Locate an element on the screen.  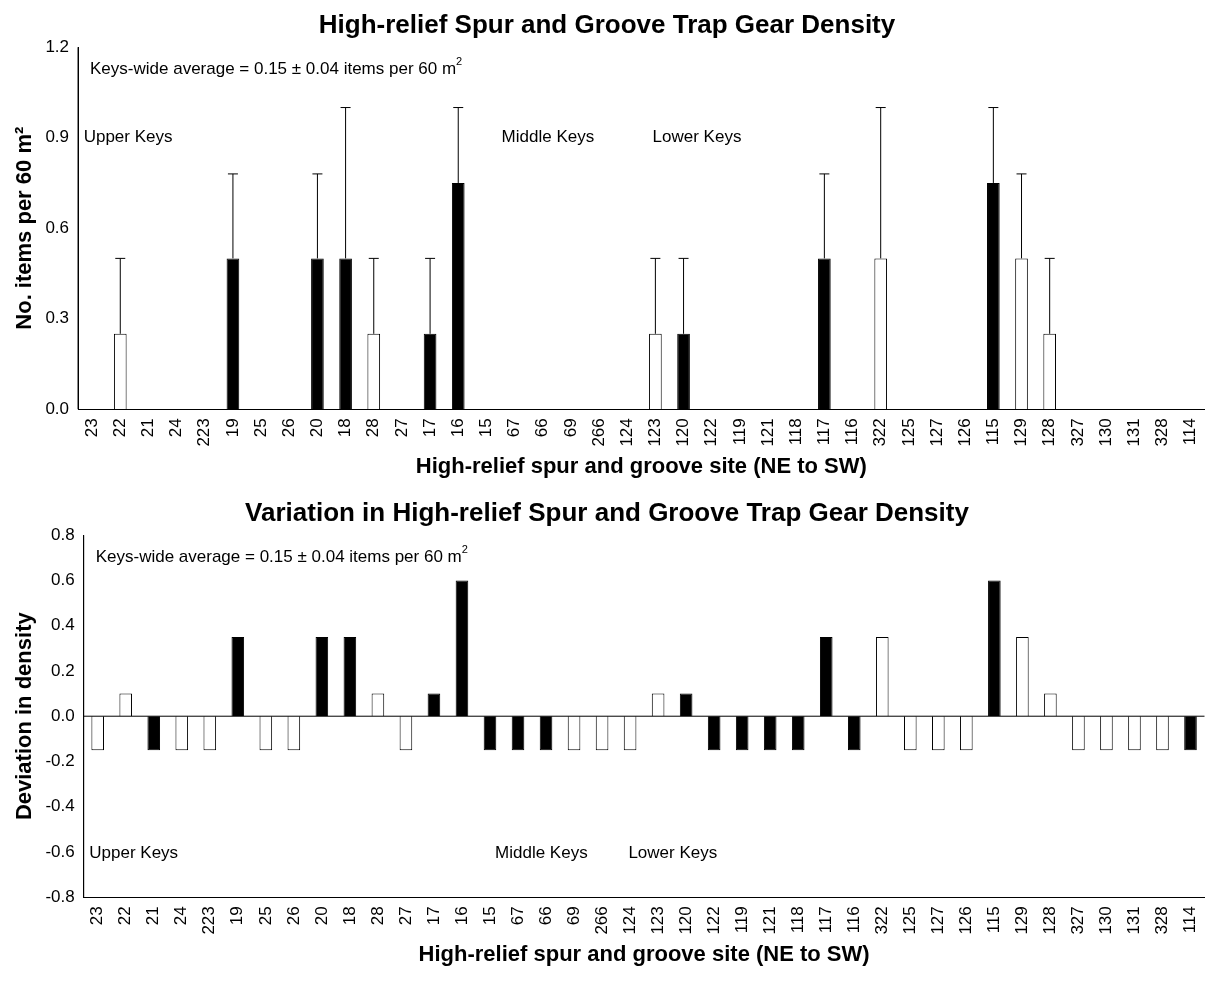
y-axis-title: Deviation in density is located at coordinates (24, 716).